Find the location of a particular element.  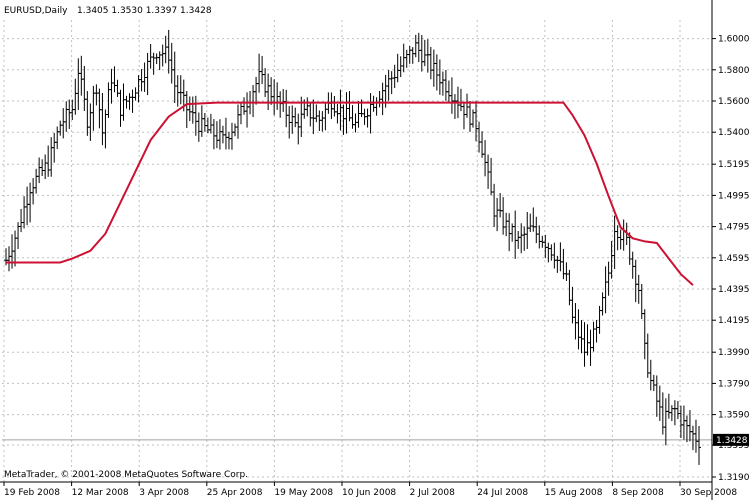

ohlc-bar is located at coordinates (698, 445).